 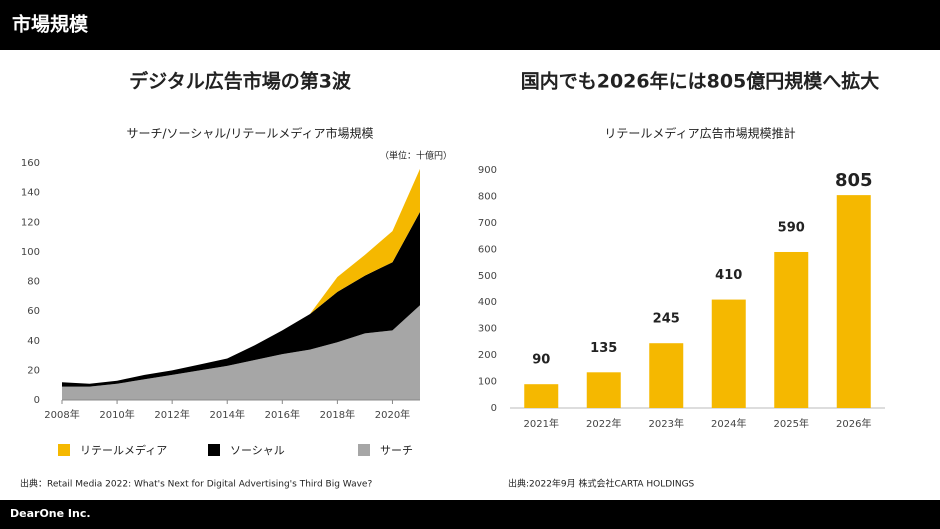 What do you see at coordinates (666, 319) in the screenshot?
I see `value-label: 245` at bounding box center [666, 319].